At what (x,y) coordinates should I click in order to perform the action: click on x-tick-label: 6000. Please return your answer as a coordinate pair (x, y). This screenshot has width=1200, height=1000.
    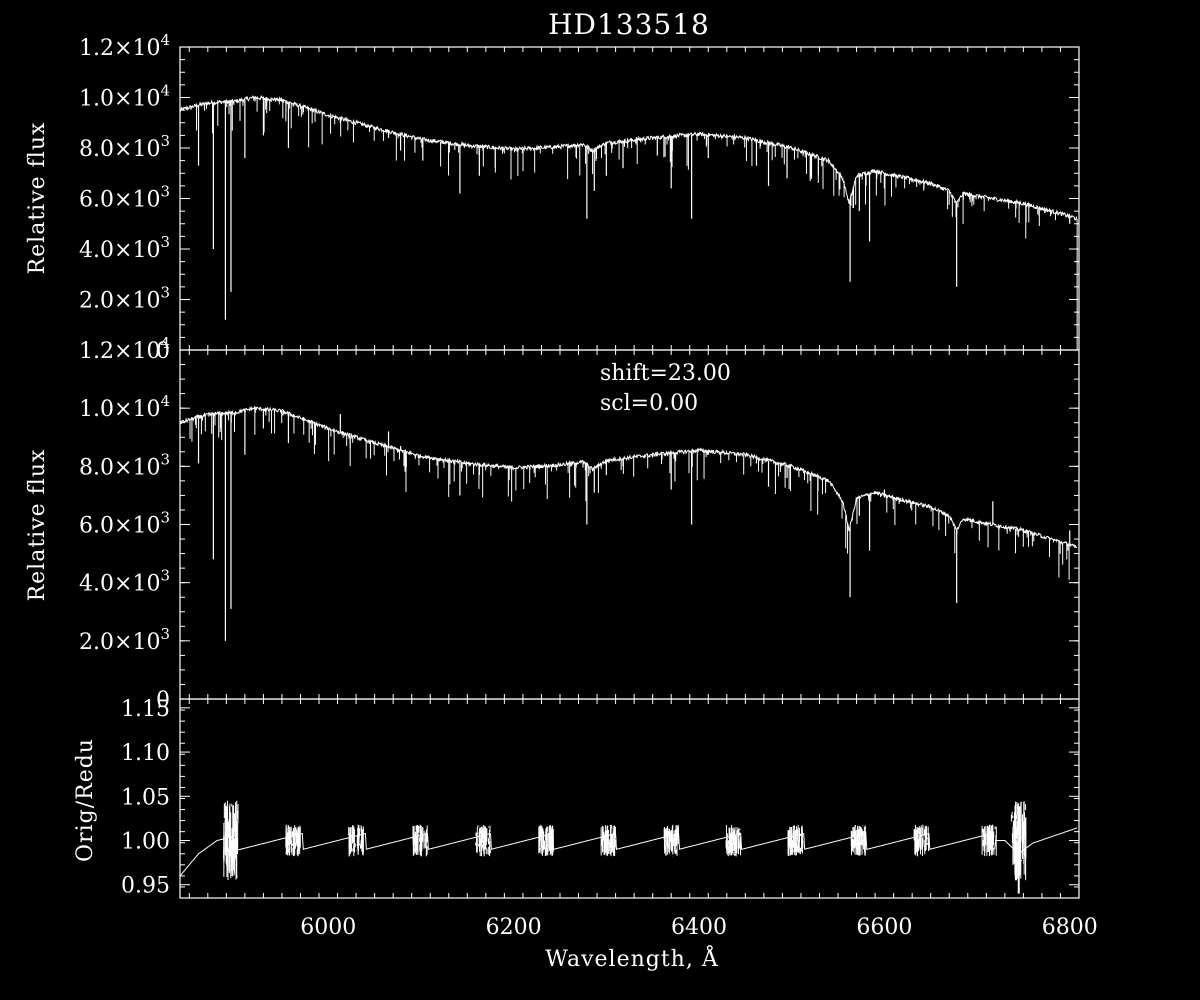
    Looking at the image, I should click on (328, 927).